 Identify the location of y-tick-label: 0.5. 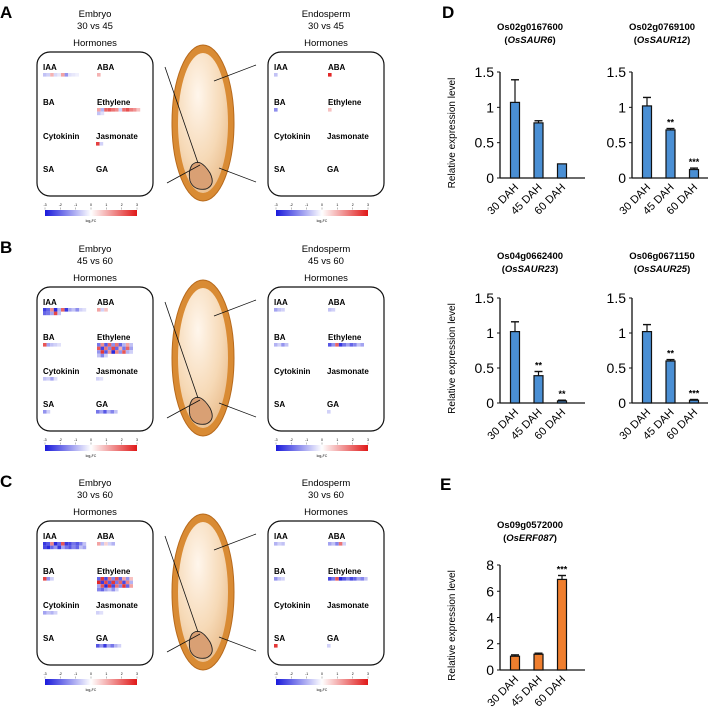
(485, 143).